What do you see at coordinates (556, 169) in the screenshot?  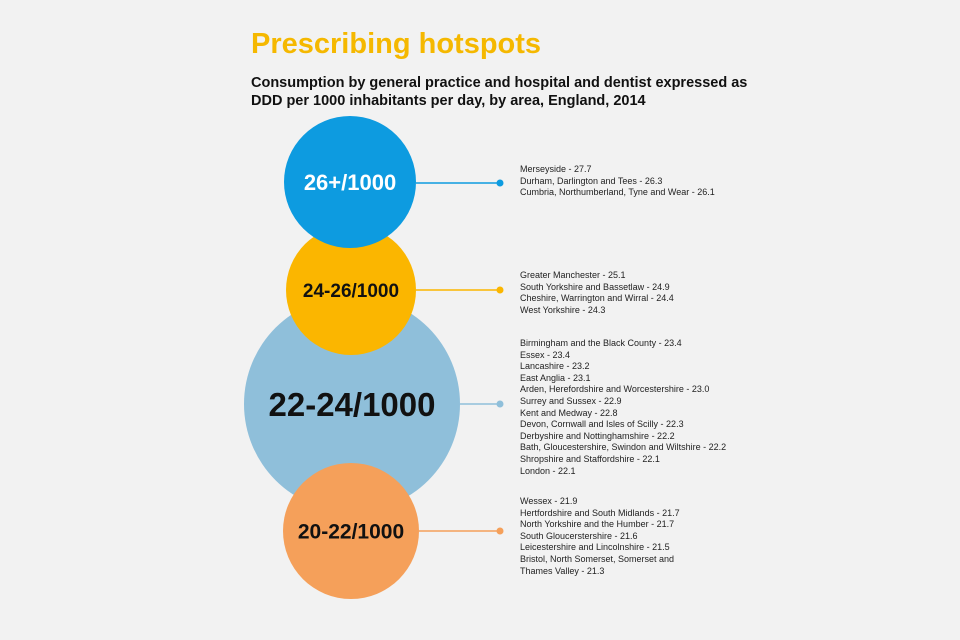 I see `area-item: Merseyside - 27.7` at bounding box center [556, 169].